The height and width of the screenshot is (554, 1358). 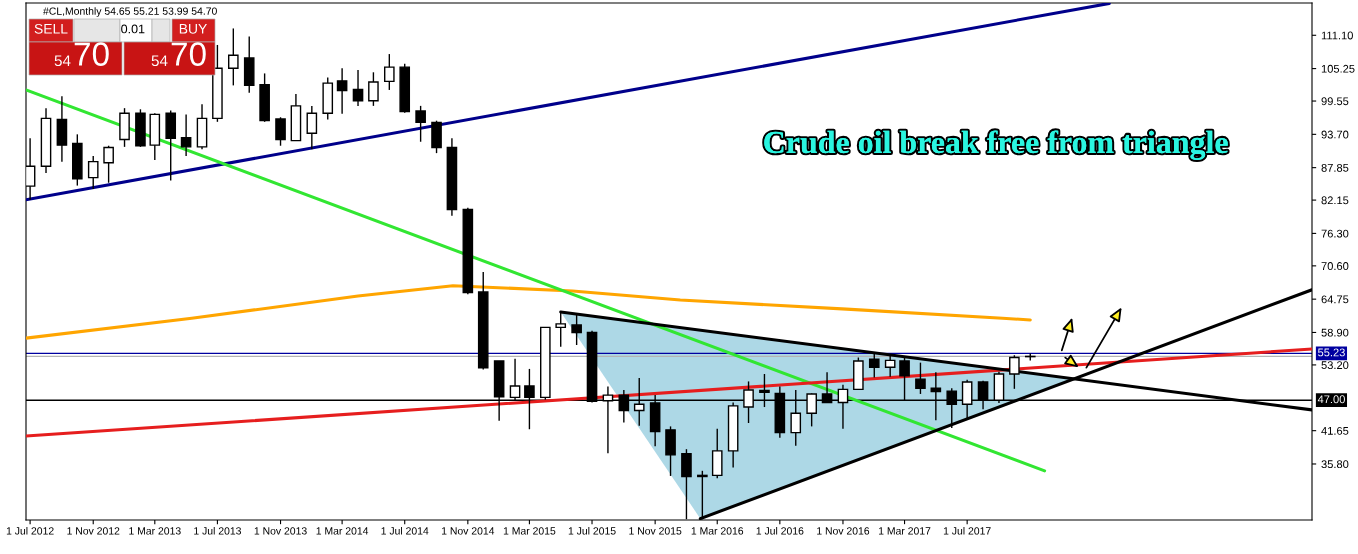 What do you see at coordinates (342, 531) in the screenshot?
I see `x-tick-label: 1 Mar 2014` at bounding box center [342, 531].